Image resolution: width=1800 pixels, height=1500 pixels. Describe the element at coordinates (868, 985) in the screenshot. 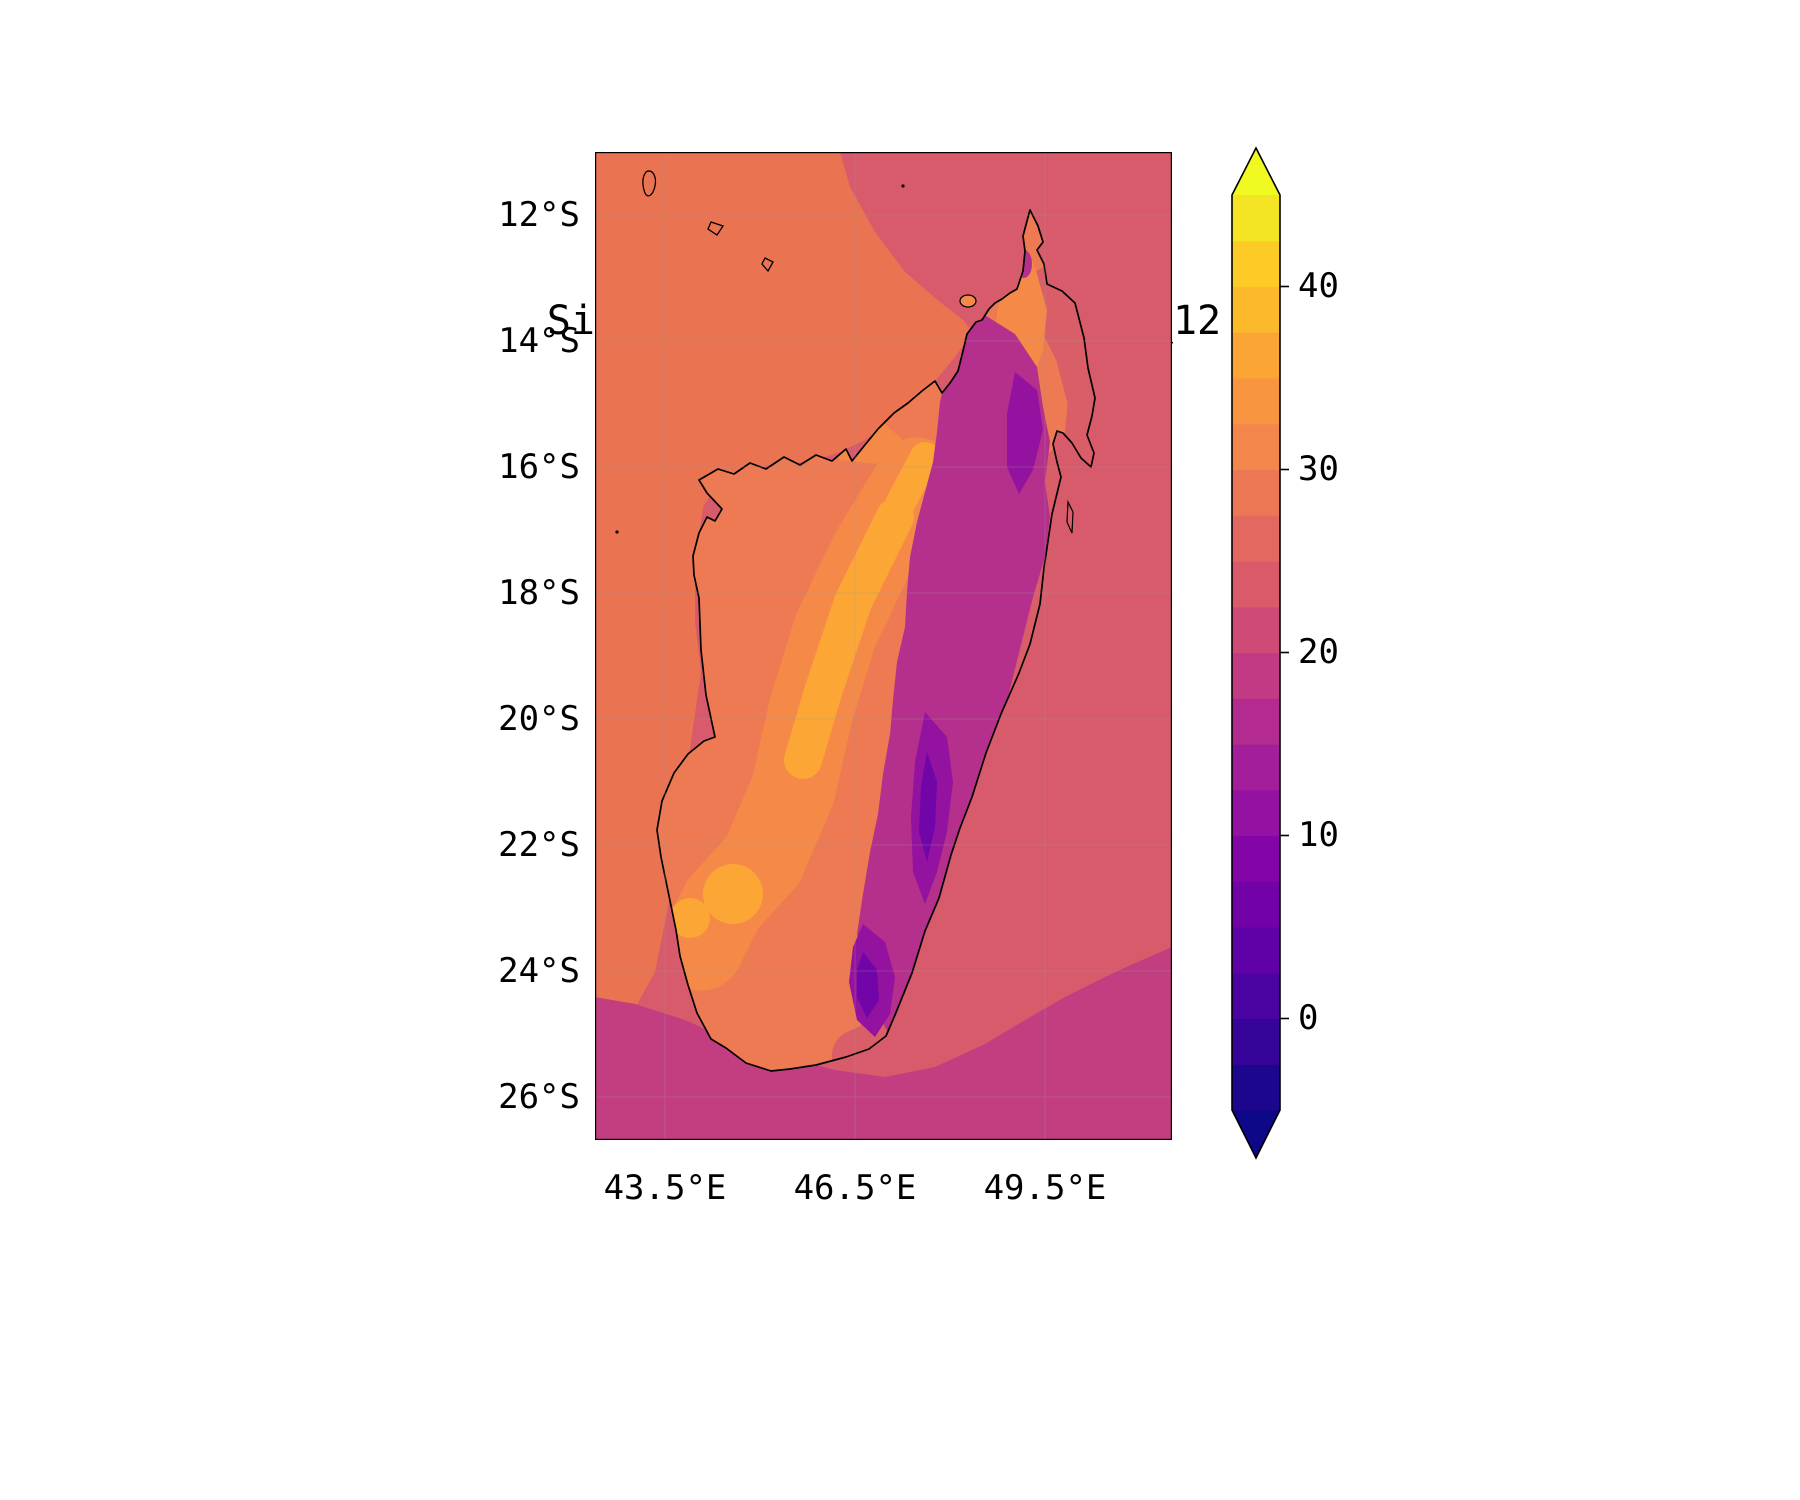

I see `south-coldest-pocket` at that location.